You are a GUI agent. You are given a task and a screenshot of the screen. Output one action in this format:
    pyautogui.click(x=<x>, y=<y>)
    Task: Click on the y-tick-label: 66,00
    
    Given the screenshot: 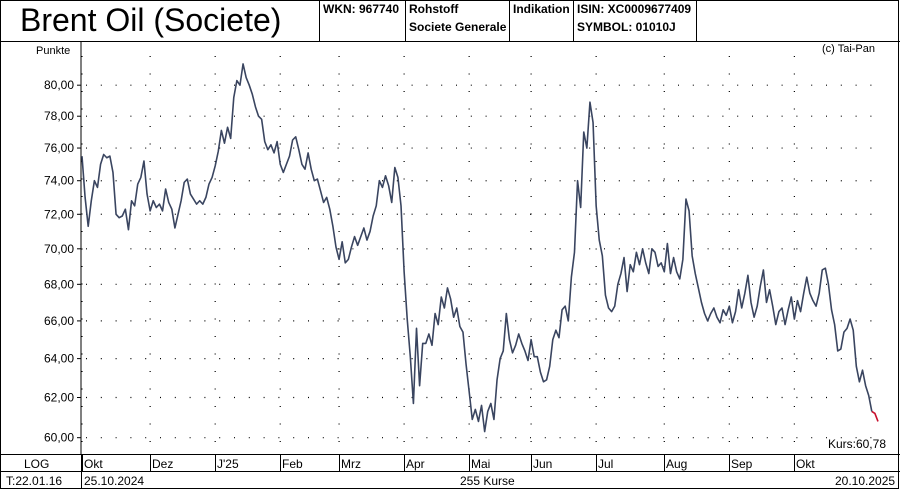 What is the action you would take?
    pyautogui.click(x=59, y=321)
    